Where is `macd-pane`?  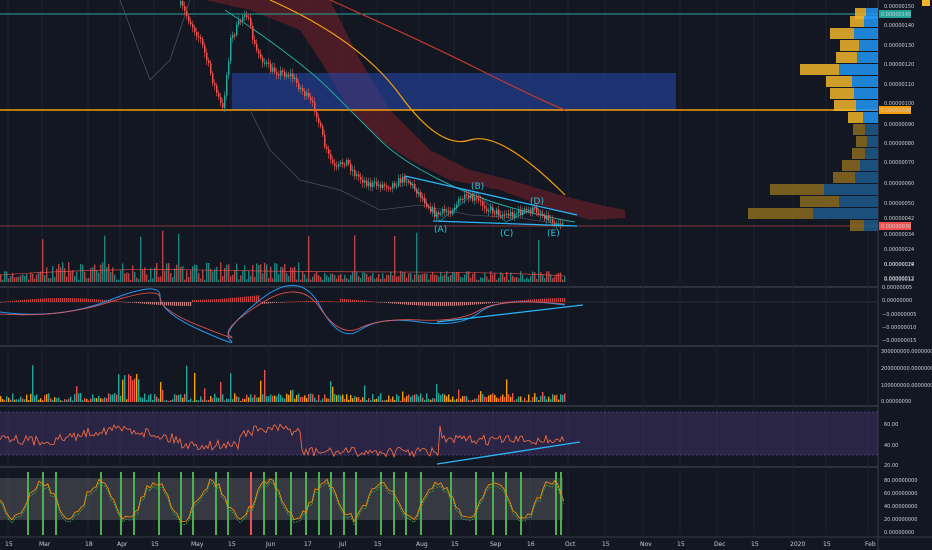 macd-pane is located at coordinates (439, 314).